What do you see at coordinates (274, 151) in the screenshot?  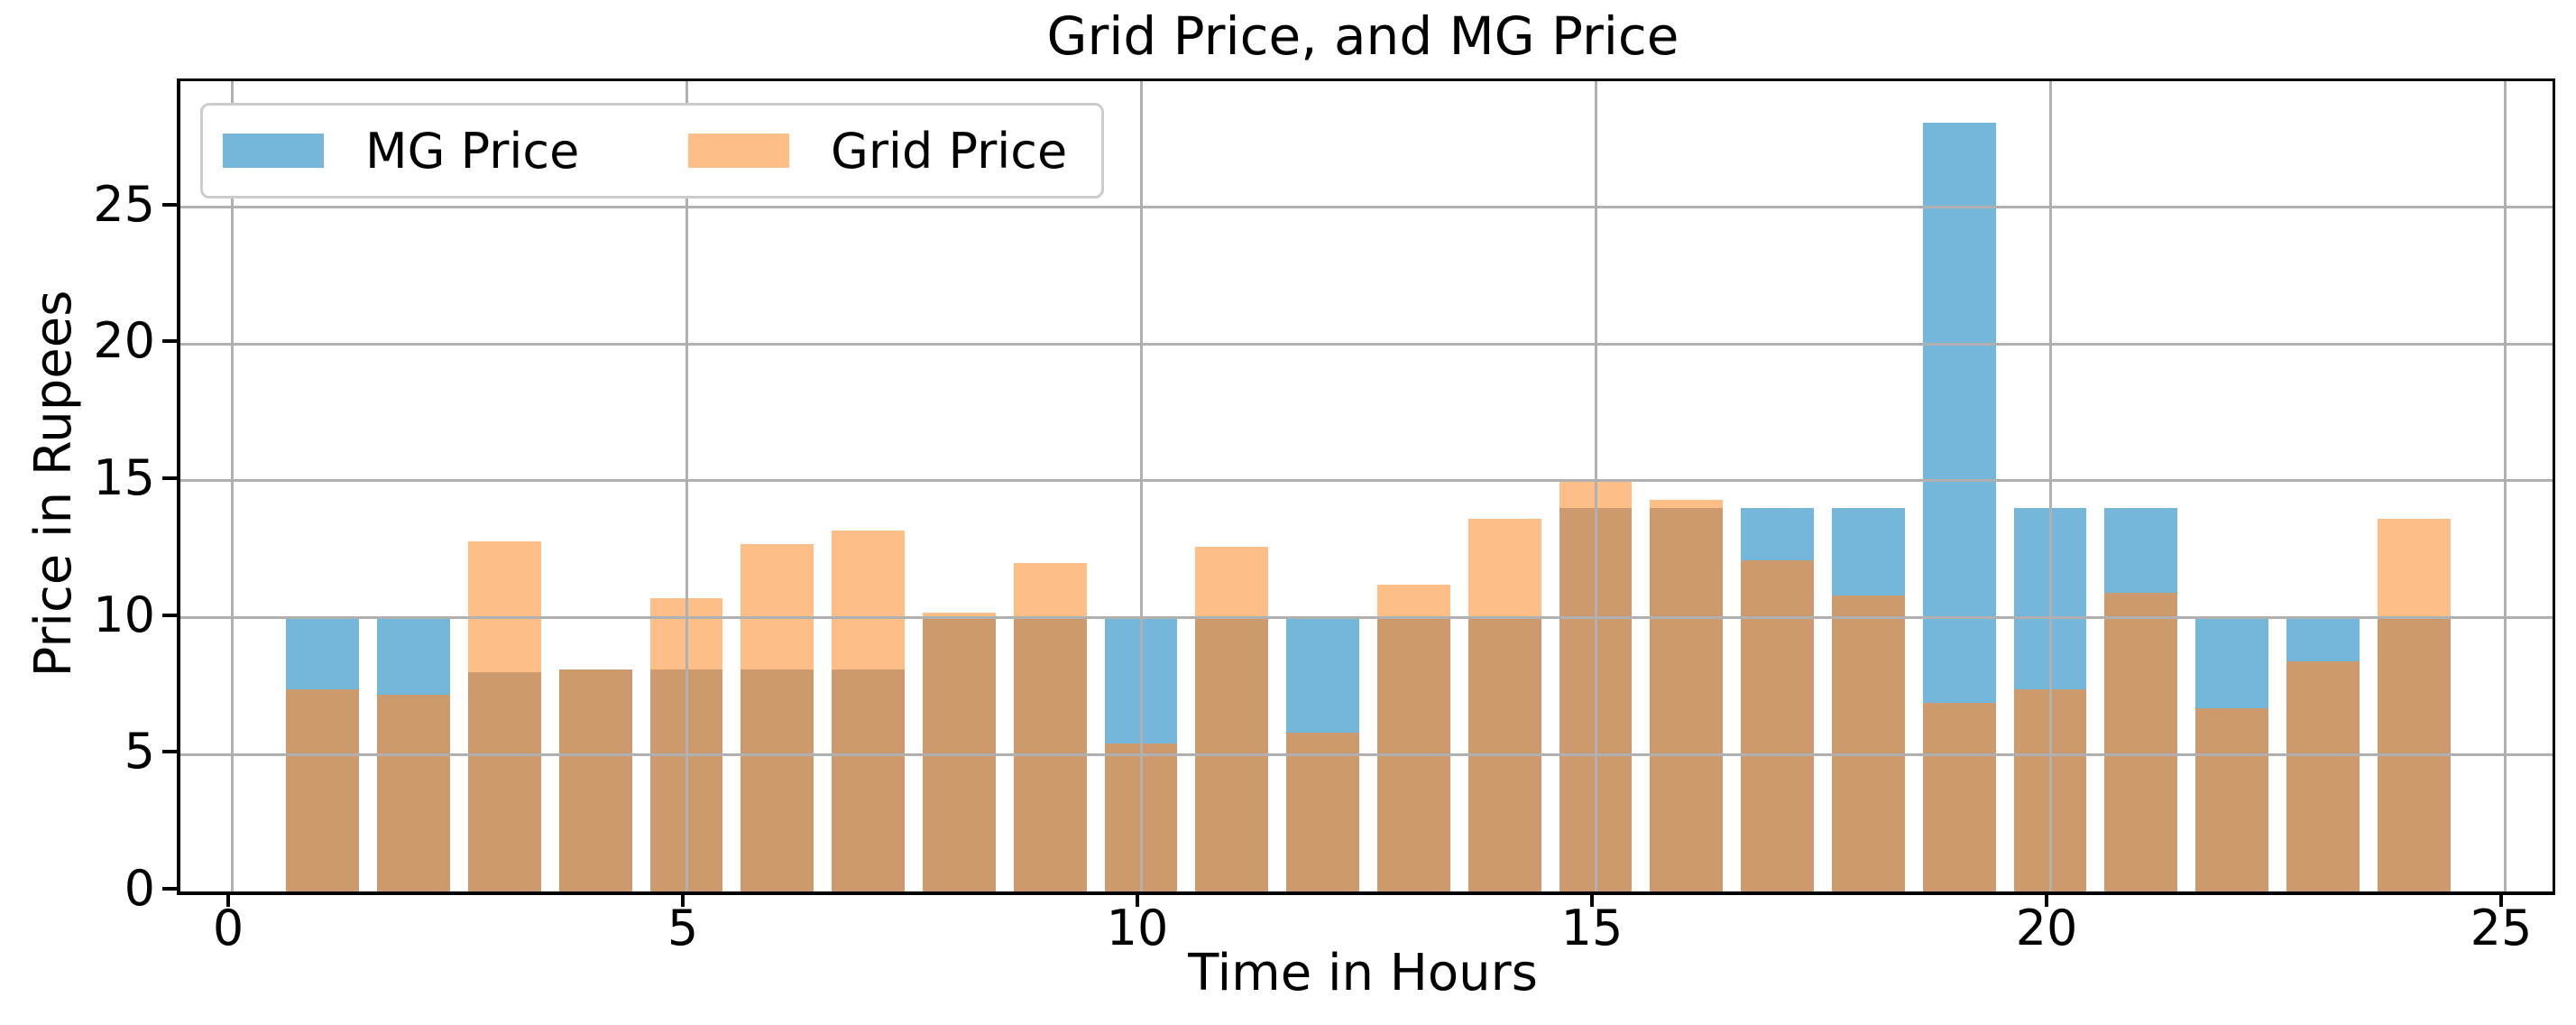 I see `mg-price-swatch` at bounding box center [274, 151].